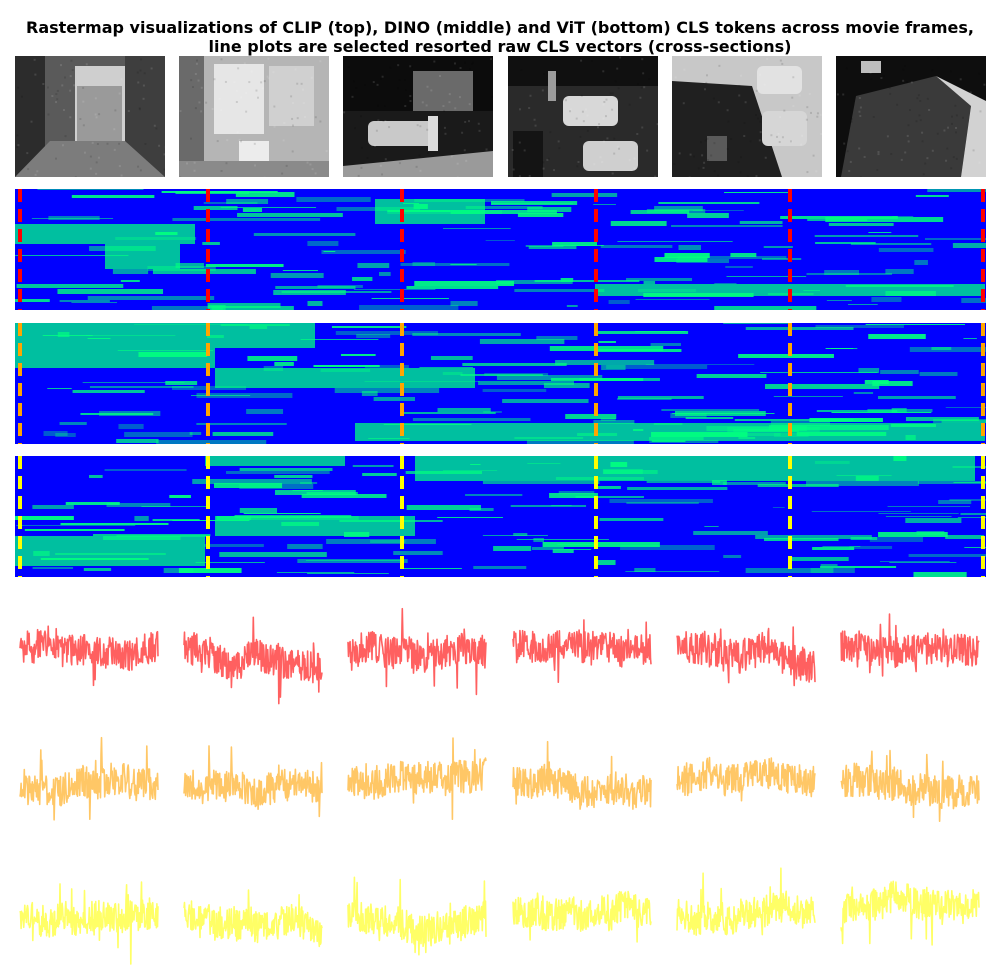 Image resolution: width=1000 pixels, height=977 pixels. Describe the element at coordinates (418, 116) in the screenshot. I see `movie-frame-night-car-street` at that location.